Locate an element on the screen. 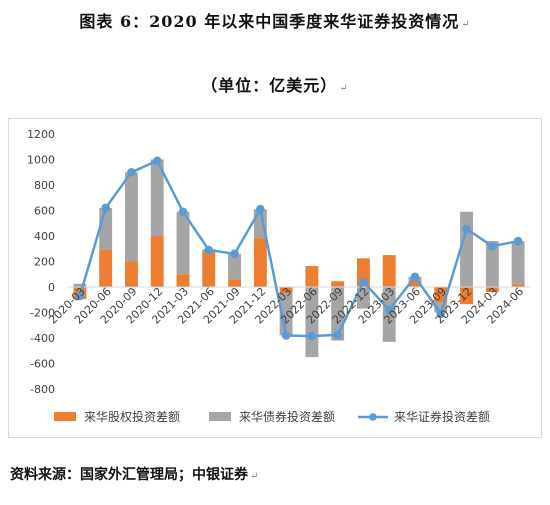  legend-label: 来华股权投资差额 is located at coordinates (132, 416).